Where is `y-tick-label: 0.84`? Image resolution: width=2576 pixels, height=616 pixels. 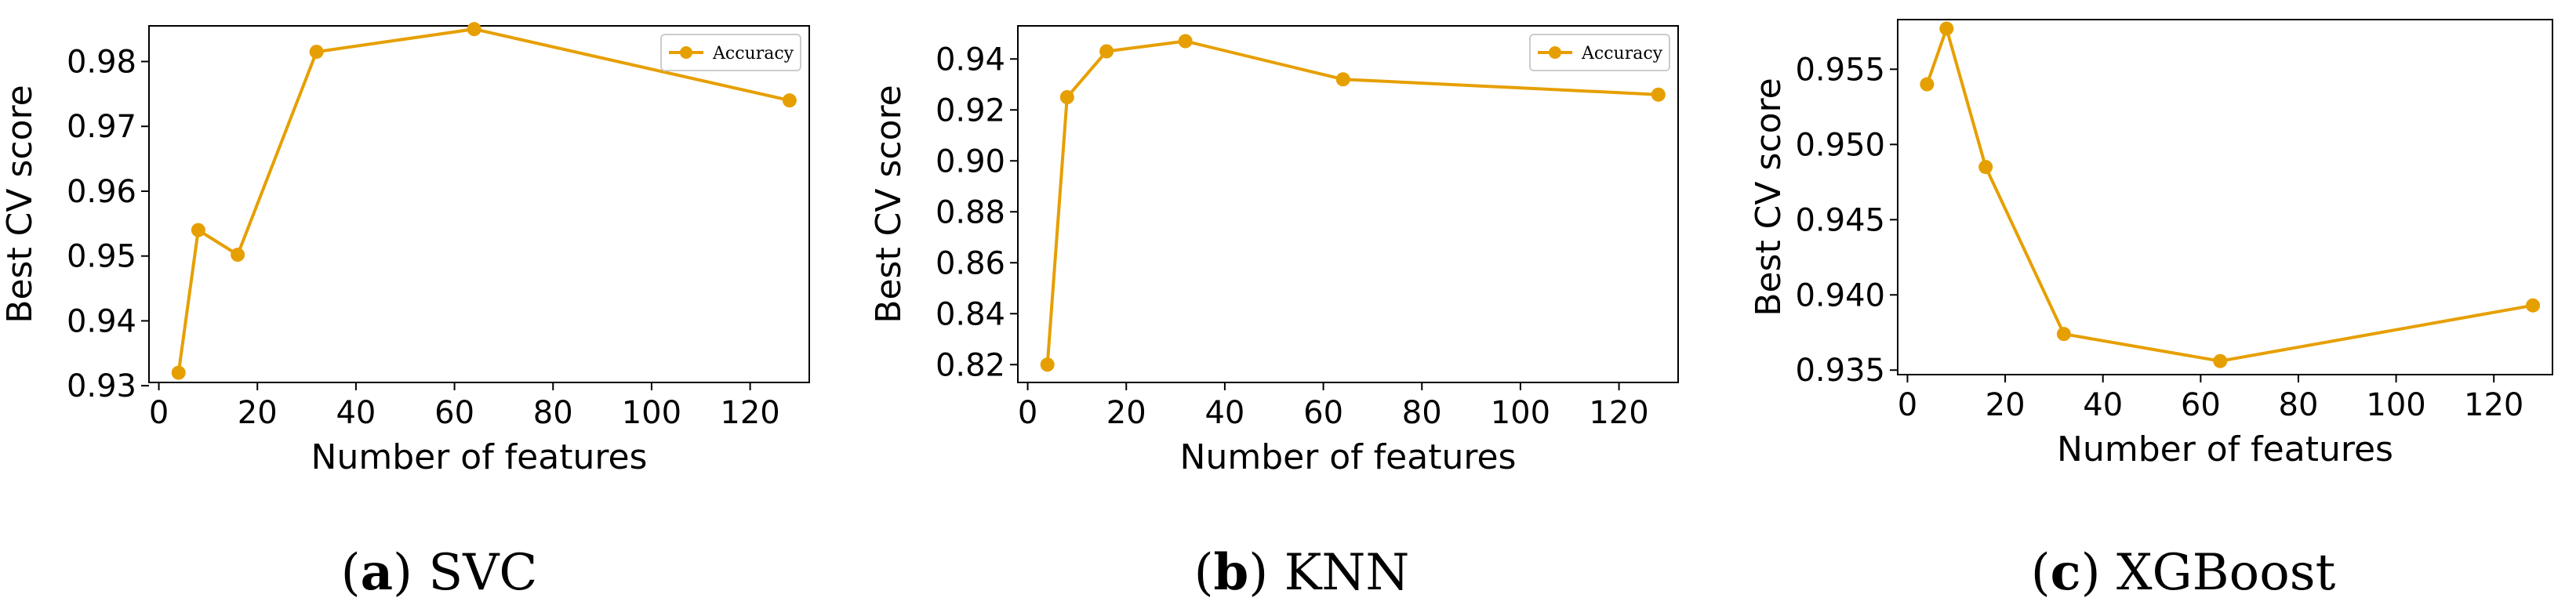
y-tick-label: 0.84 is located at coordinates (970, 314).